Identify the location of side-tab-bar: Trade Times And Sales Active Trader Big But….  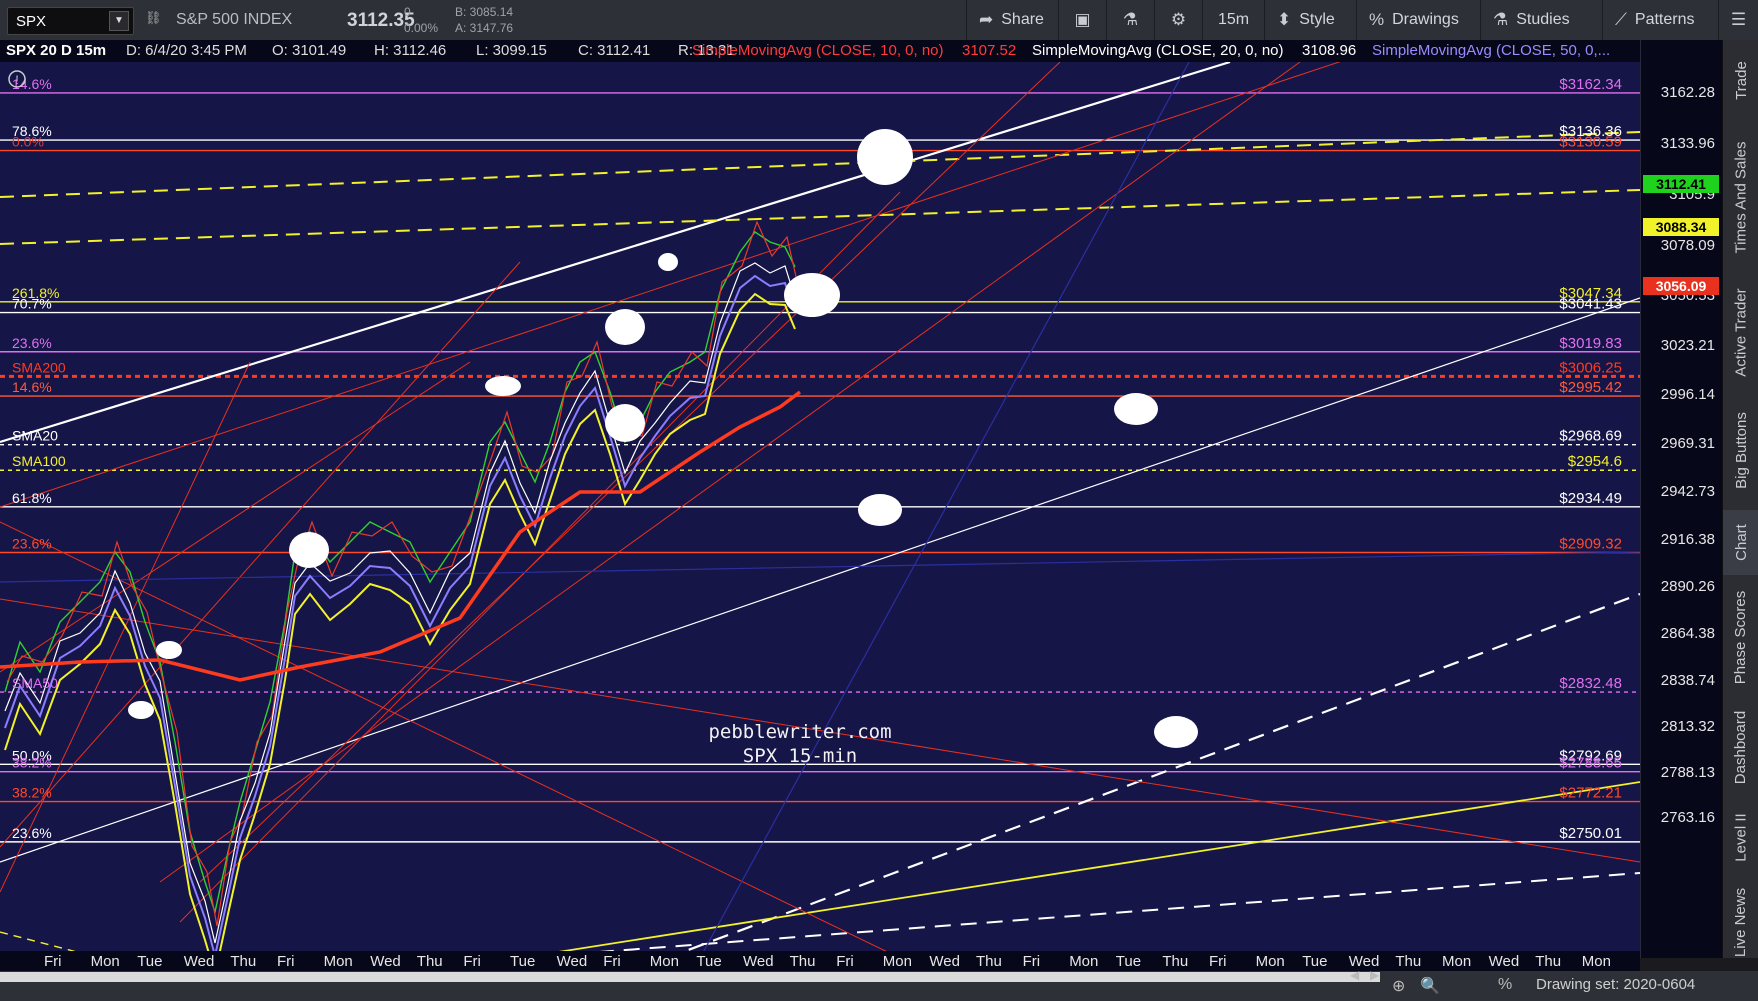
(1740, 499).